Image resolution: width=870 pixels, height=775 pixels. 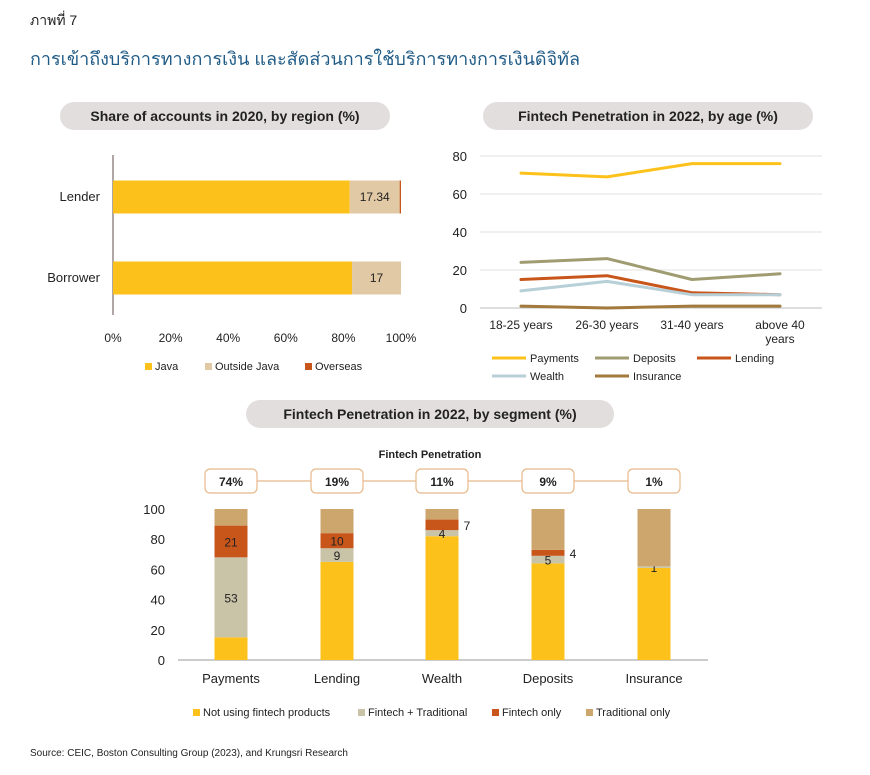 What do you see at coordinates (231, 648) in the screenshot?
I see `bar-not-using-fintech-products-payments` at bounding box center [231, 648].